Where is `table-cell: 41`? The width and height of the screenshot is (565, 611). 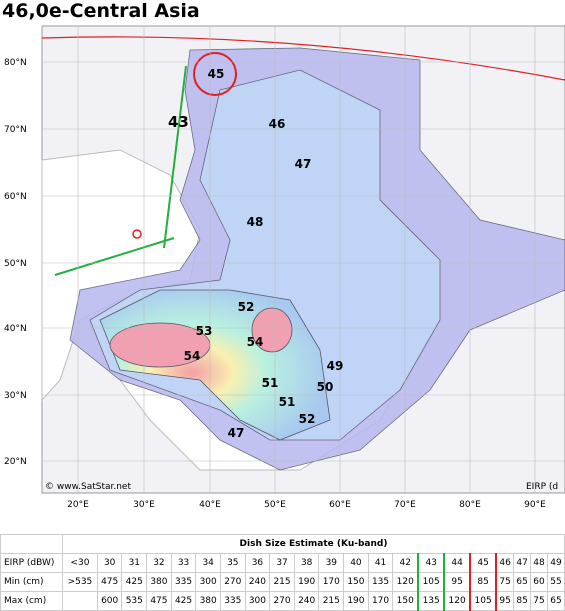
table-cell: 41 is located at coordinates (380, 563).